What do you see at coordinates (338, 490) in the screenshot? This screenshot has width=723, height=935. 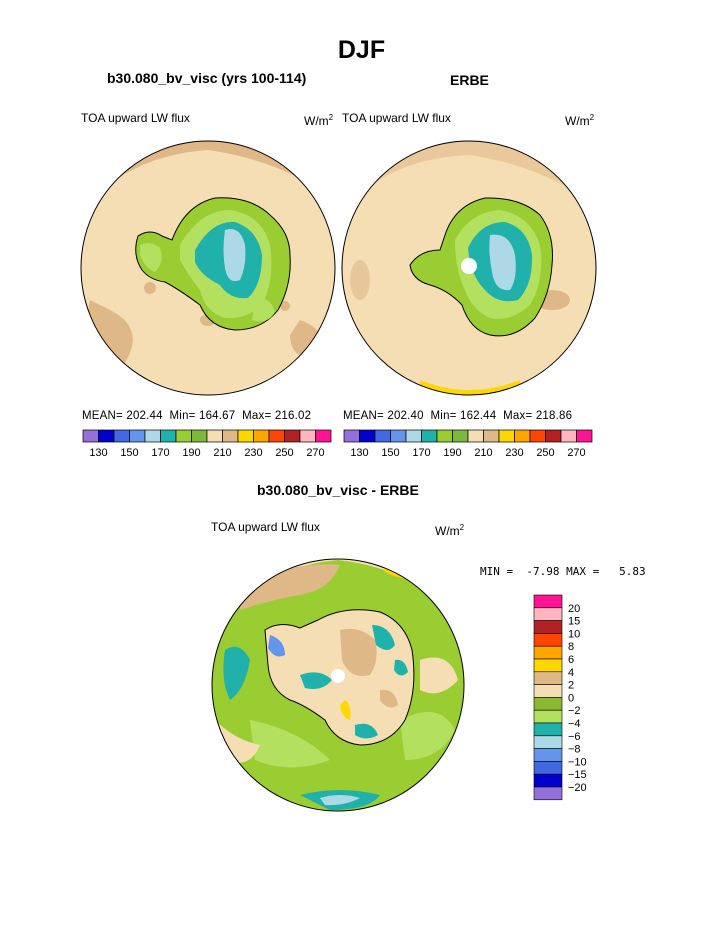 I see `diff-heading: b30.080_bv_visc - ERBE` at bounding box center [338, 490].